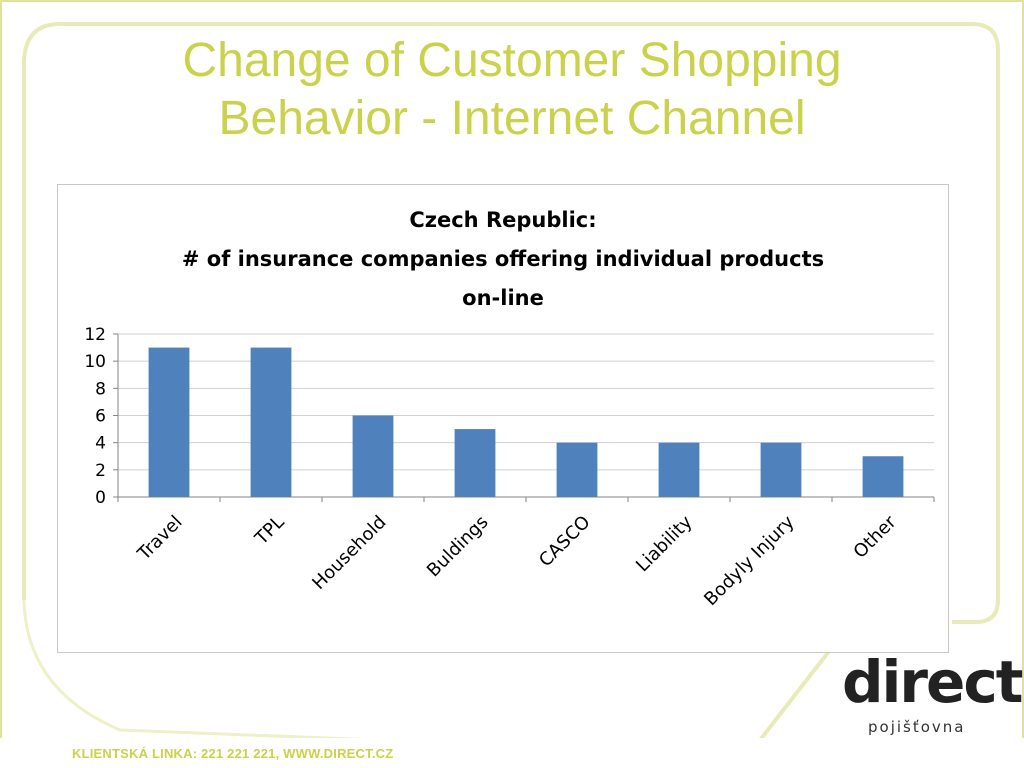 Image resolution: width=1024 pixels, height=768 pixels. Describe the element at coordinates (159, 538) in the screenshot. I see `x-tick-label: Travel` at that location.